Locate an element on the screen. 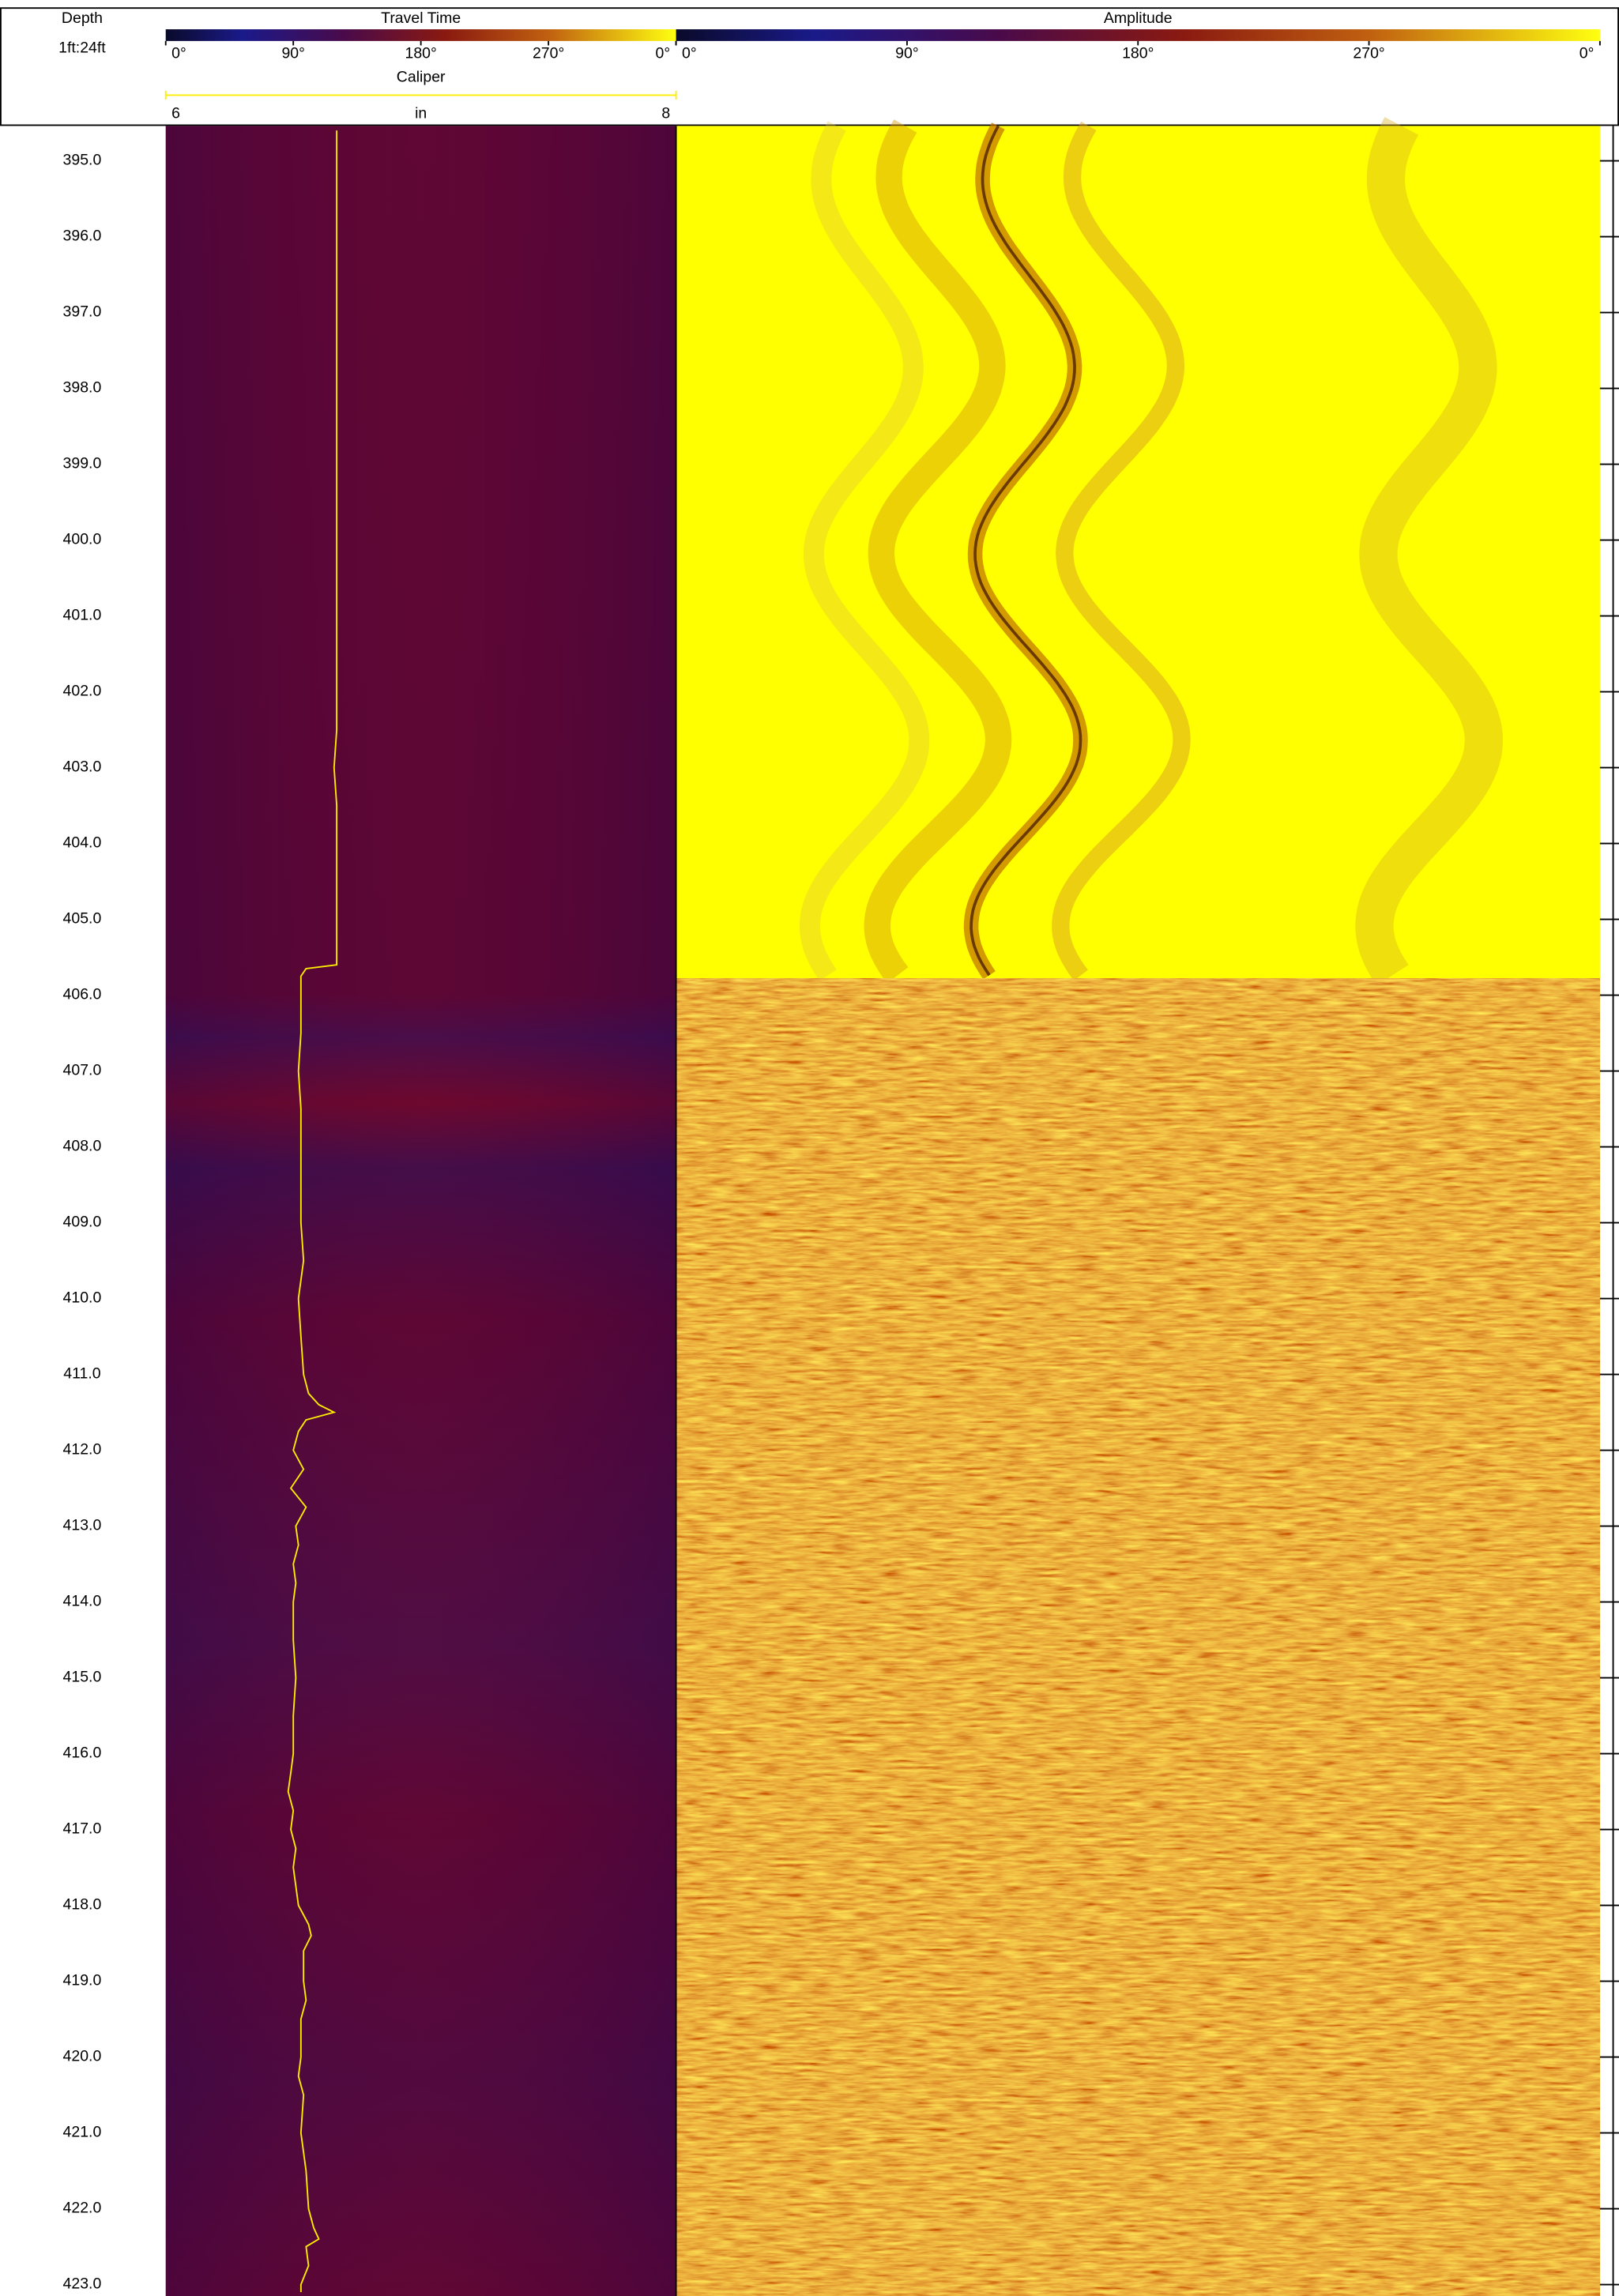  depth-label: 402.0 is located at coordinates (82, 691).